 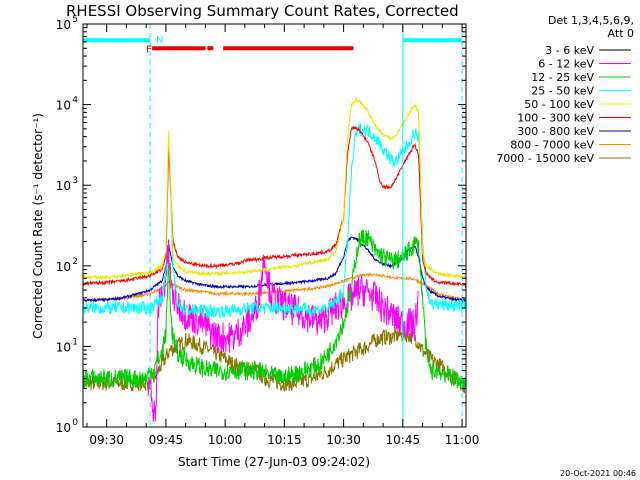 What do you see at coordinates (149, 49) in the screenshot?
I see `flare-flag-label-0: F` at bounding box center [149, 49].